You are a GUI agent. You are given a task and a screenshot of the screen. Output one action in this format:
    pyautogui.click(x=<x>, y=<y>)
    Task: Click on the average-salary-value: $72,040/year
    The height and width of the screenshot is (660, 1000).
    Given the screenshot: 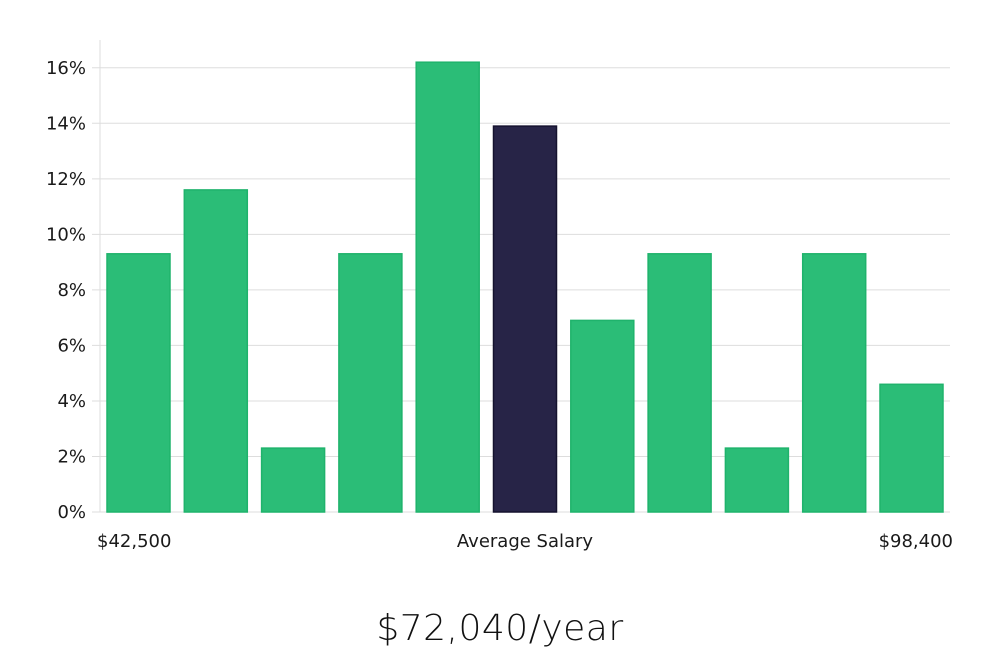 What is the action you would take?
    pyautogui.click(x=500, y=628)
    